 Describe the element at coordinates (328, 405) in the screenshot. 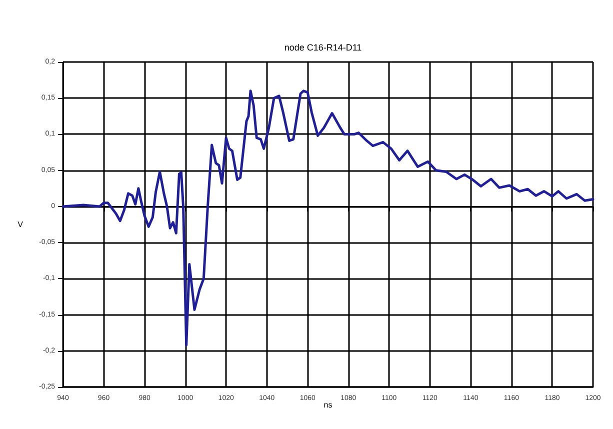

I see `x-axis-title: ns` at that location.